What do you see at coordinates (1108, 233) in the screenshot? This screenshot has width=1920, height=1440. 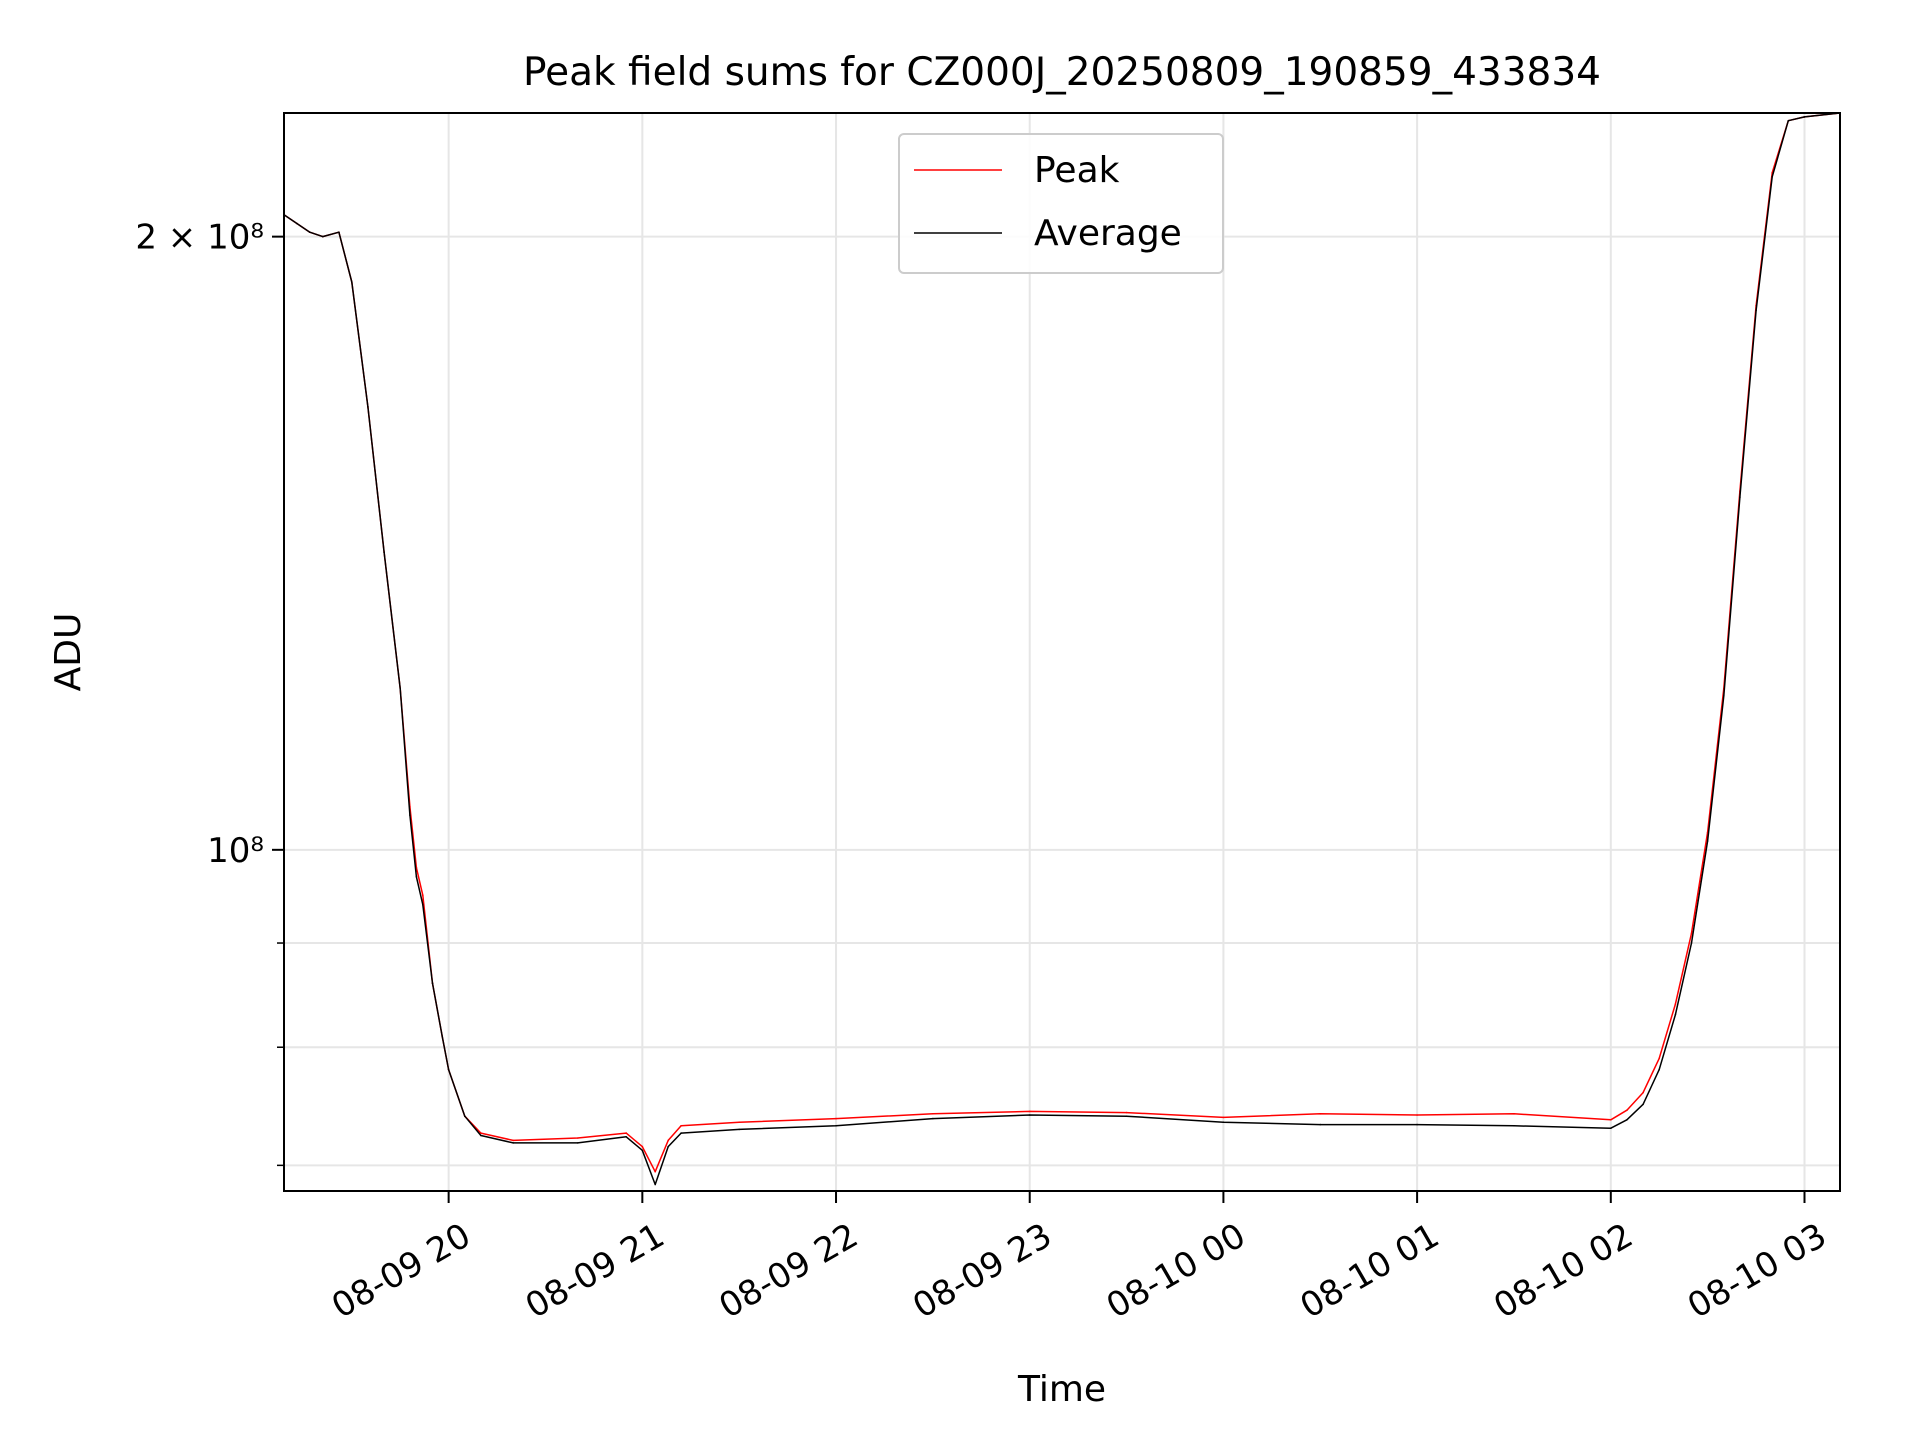 I see `legend-label-average: Average` at bounding box center [1108, 233].